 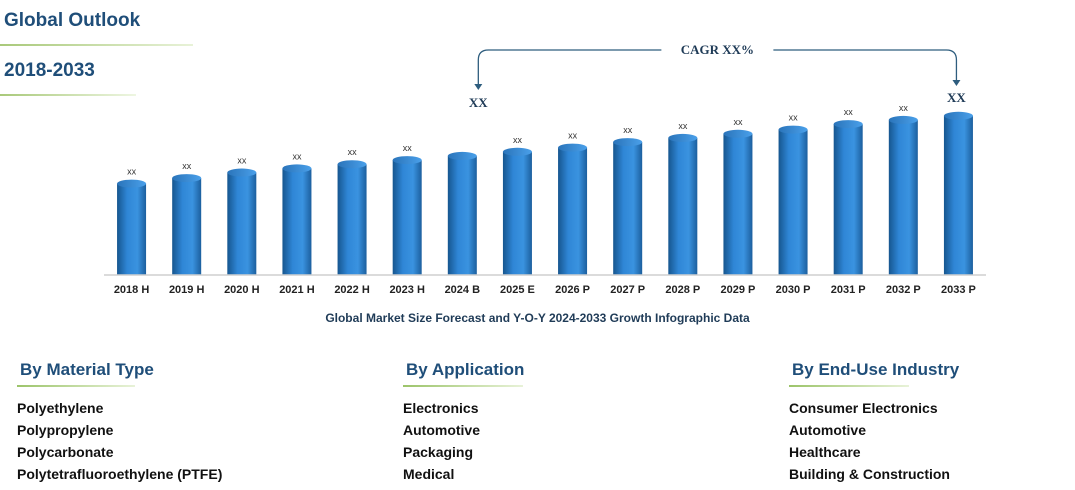 I want to click on cagr-bracket-left, so click(x=569, y=66).